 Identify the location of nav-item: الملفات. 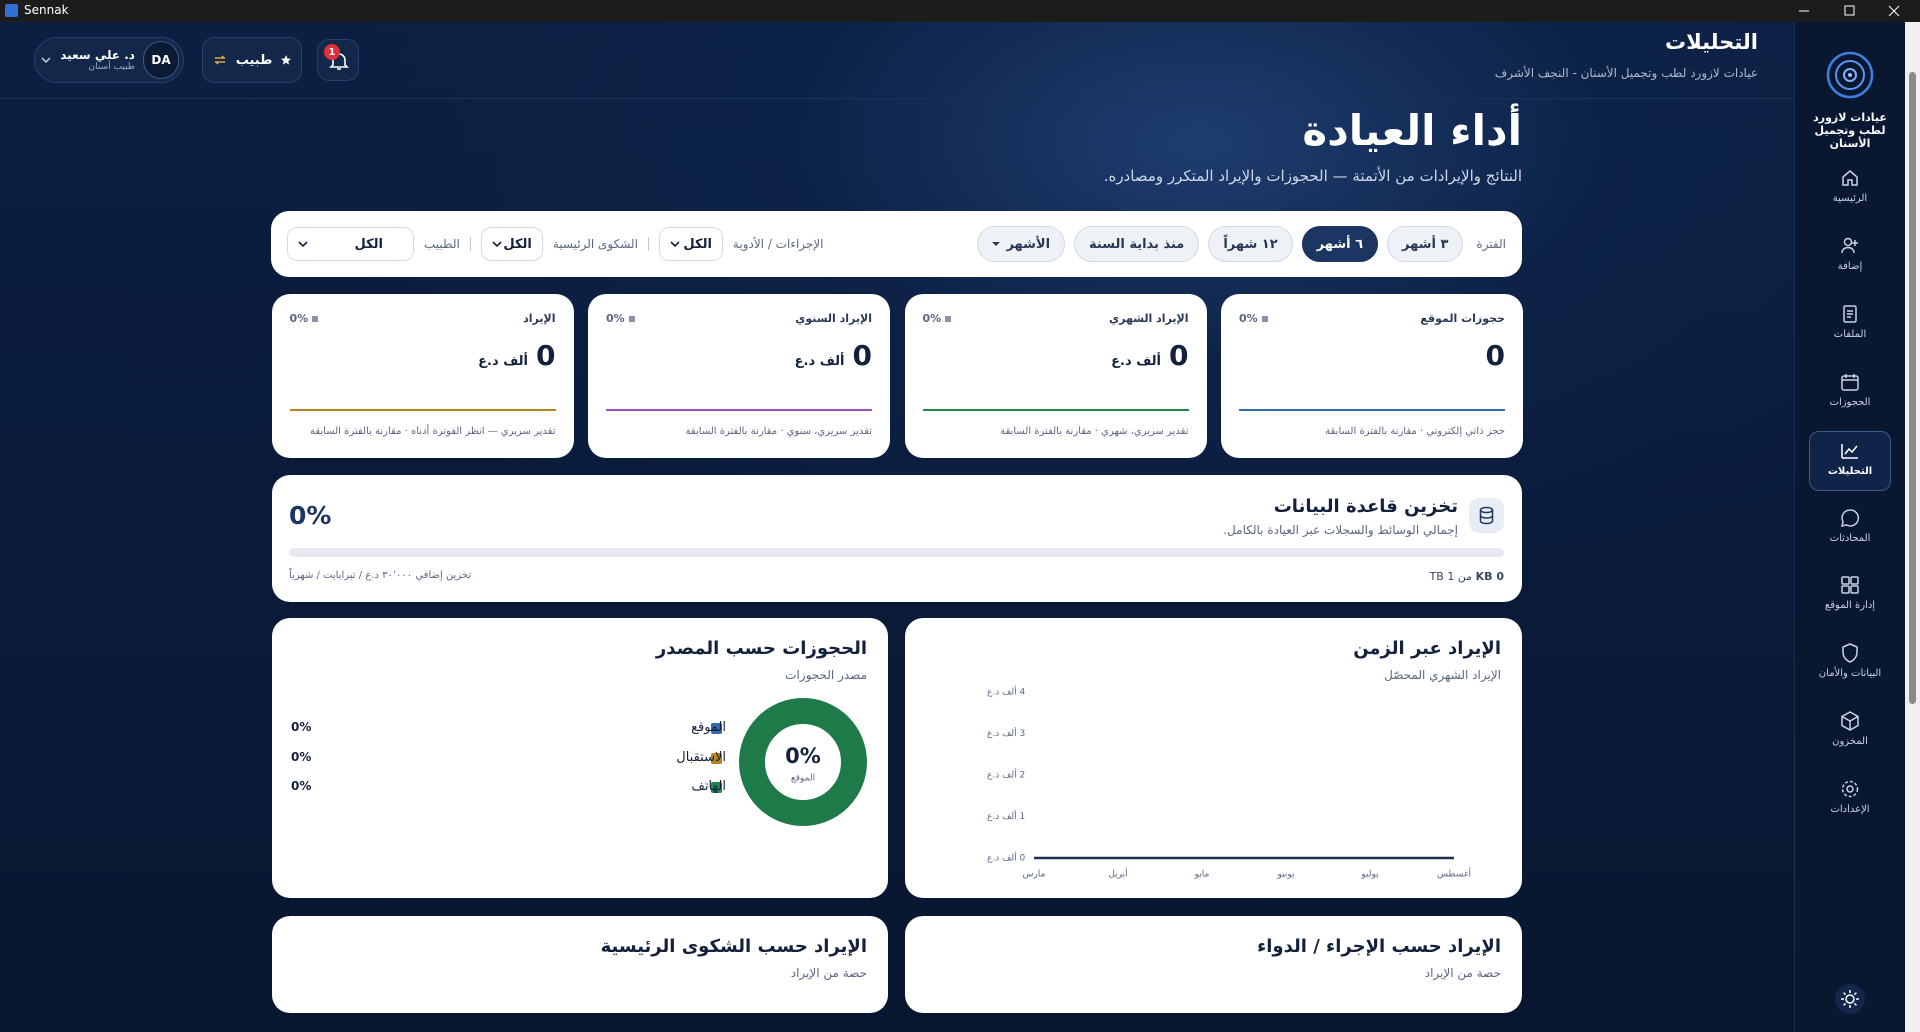
(1850, 325).